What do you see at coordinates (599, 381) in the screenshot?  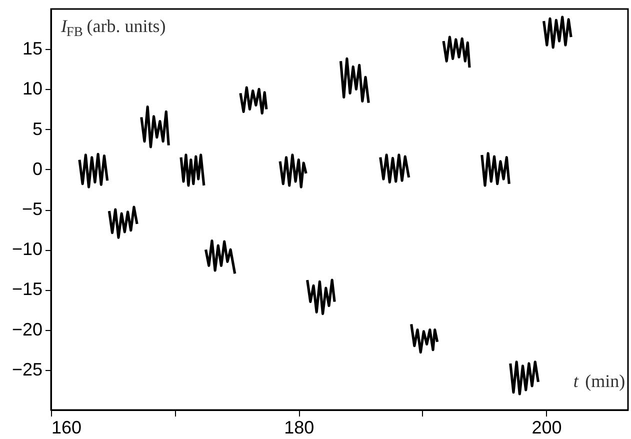 I see `x-axis-title: t (min)` at bounding box center [599, 381].